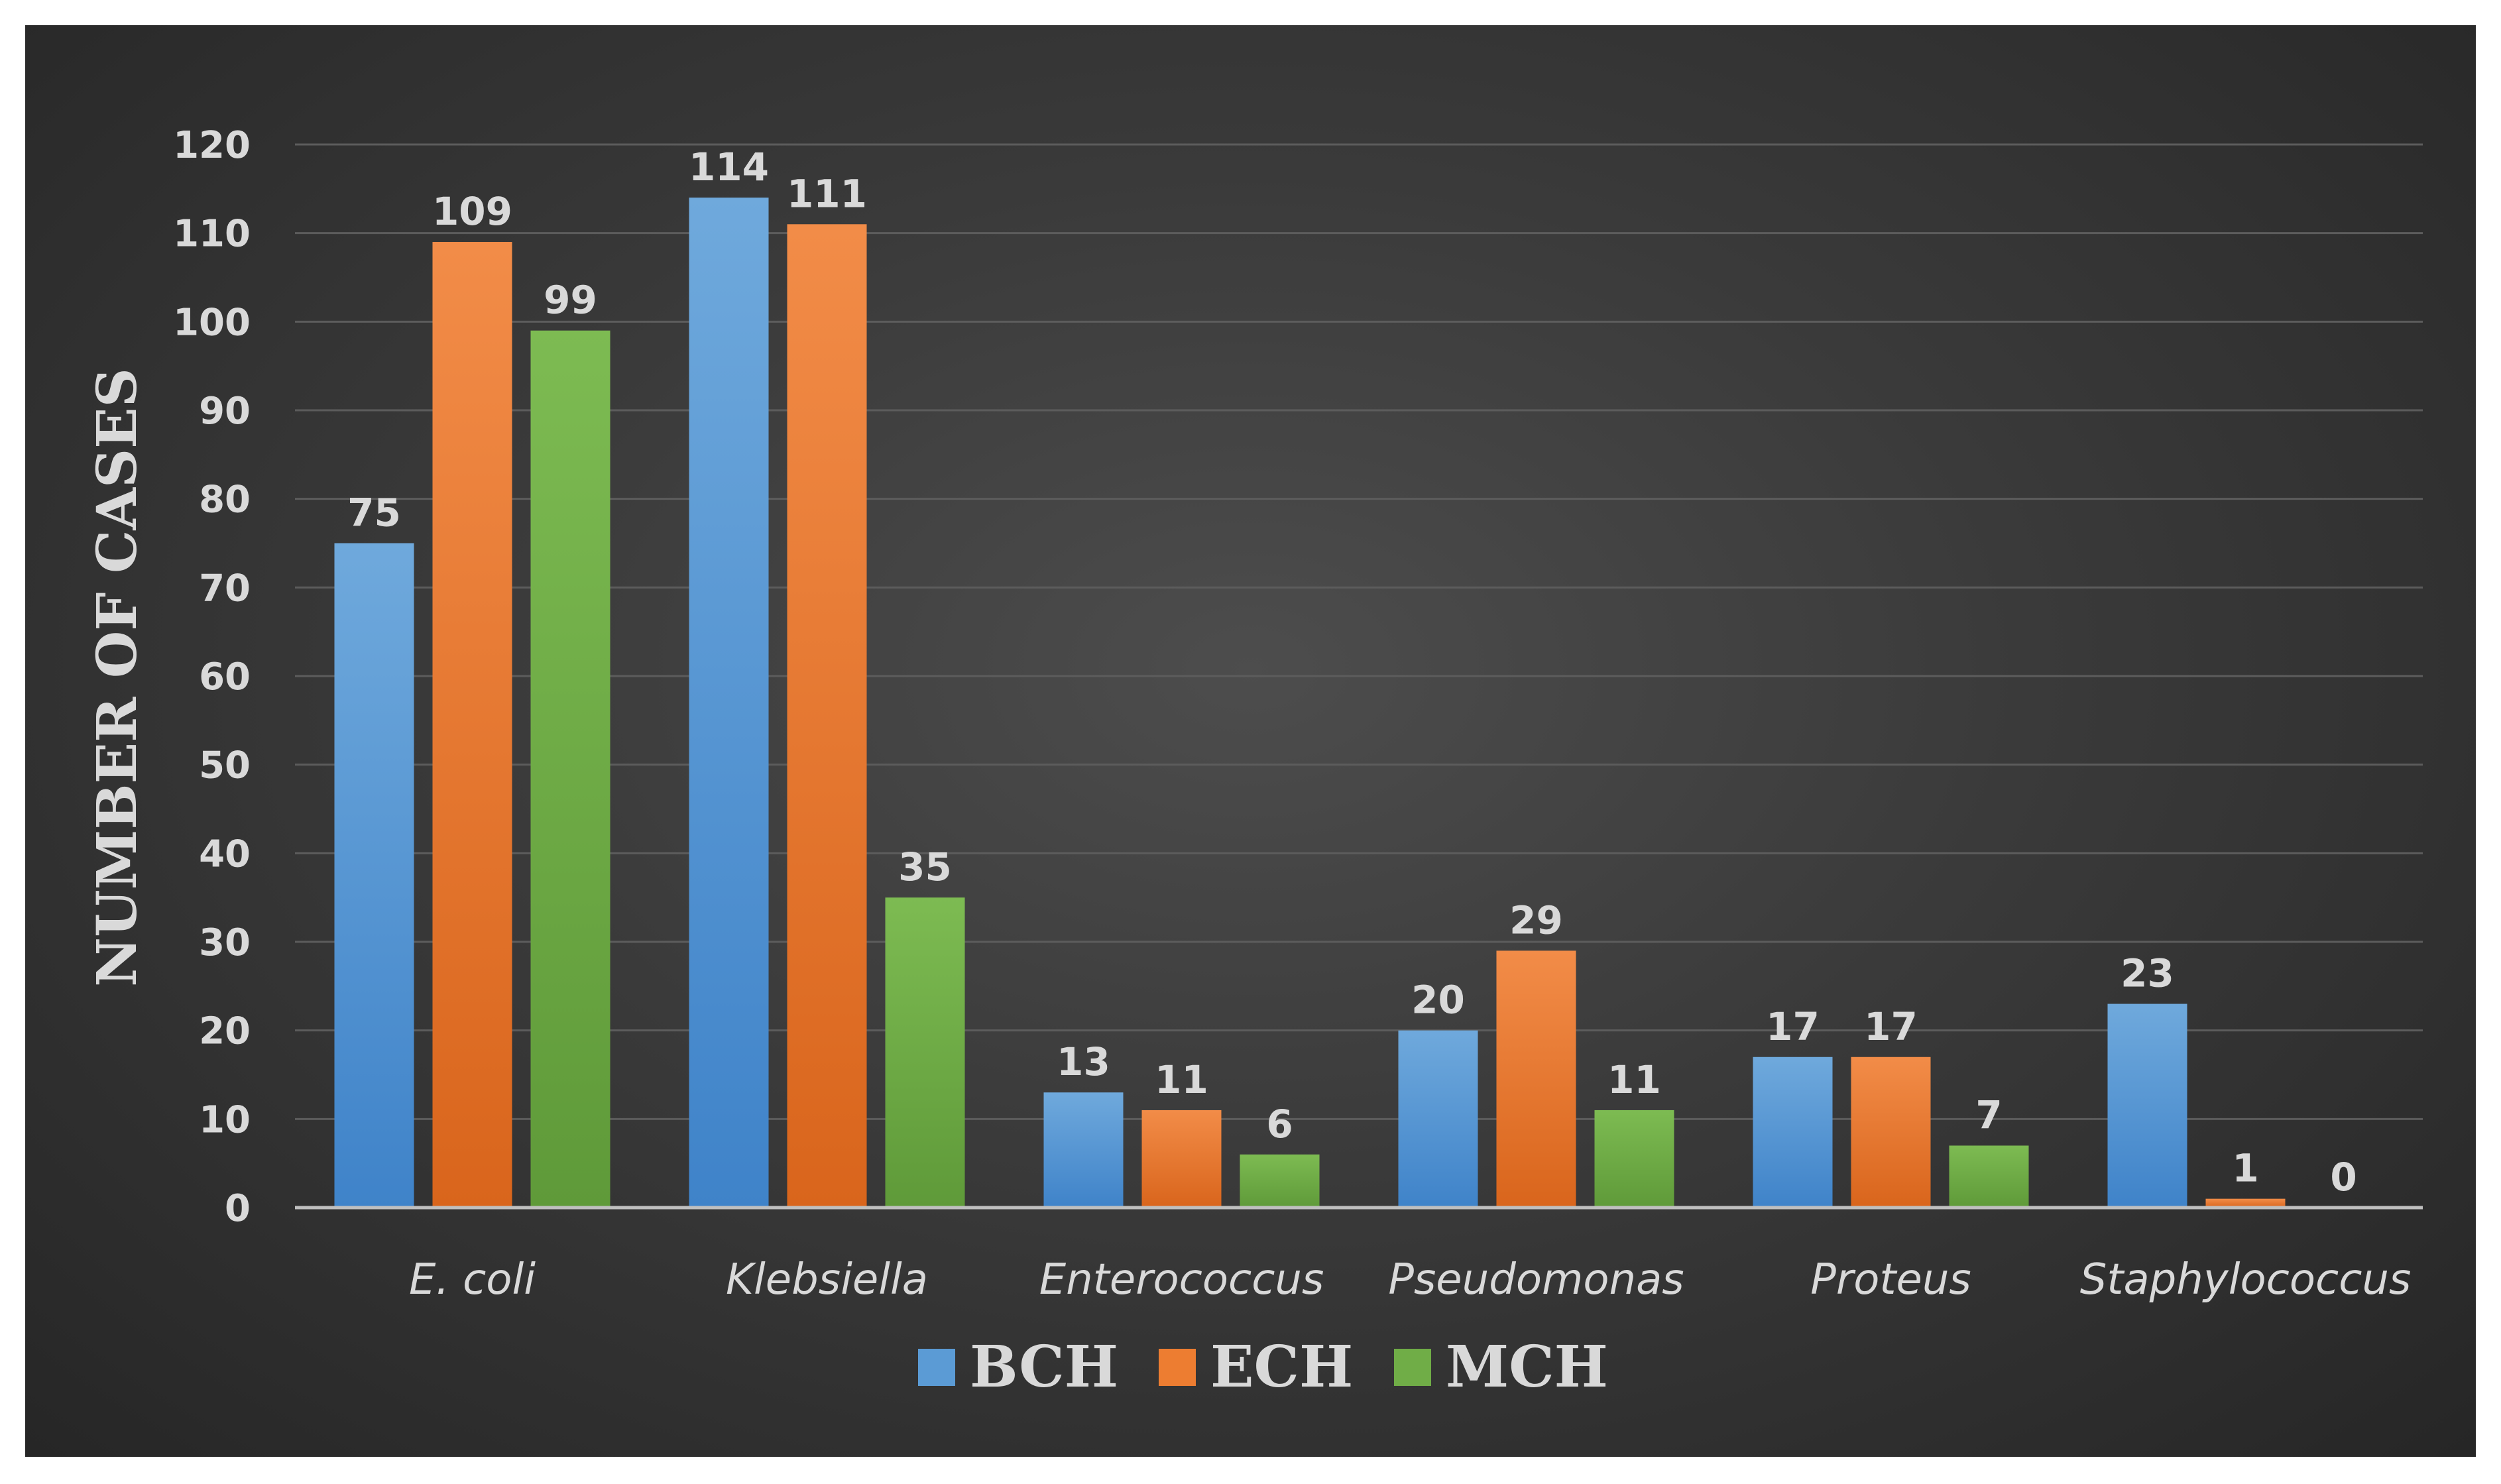 The height and width of the screenshot is (1484, 2501). I want to click on data-label: 75, so click(374, 513).